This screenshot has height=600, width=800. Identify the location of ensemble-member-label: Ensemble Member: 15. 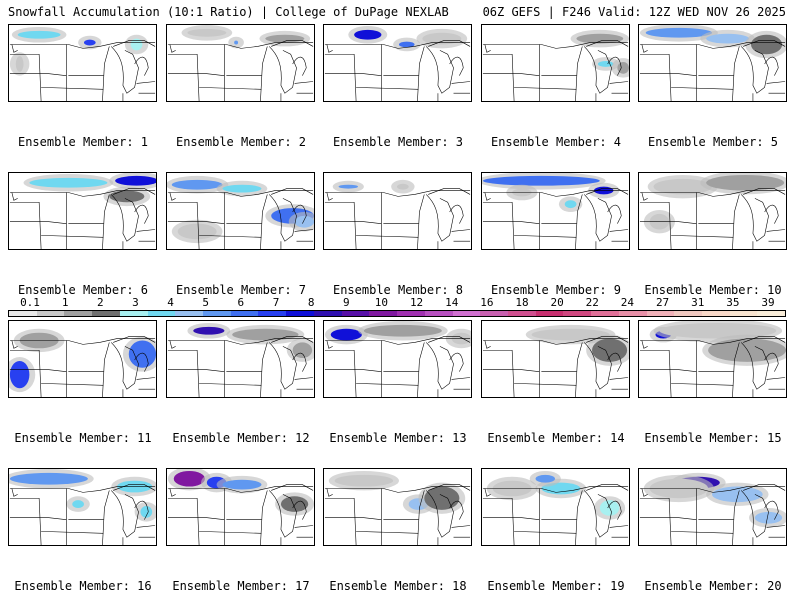
(713, 438).